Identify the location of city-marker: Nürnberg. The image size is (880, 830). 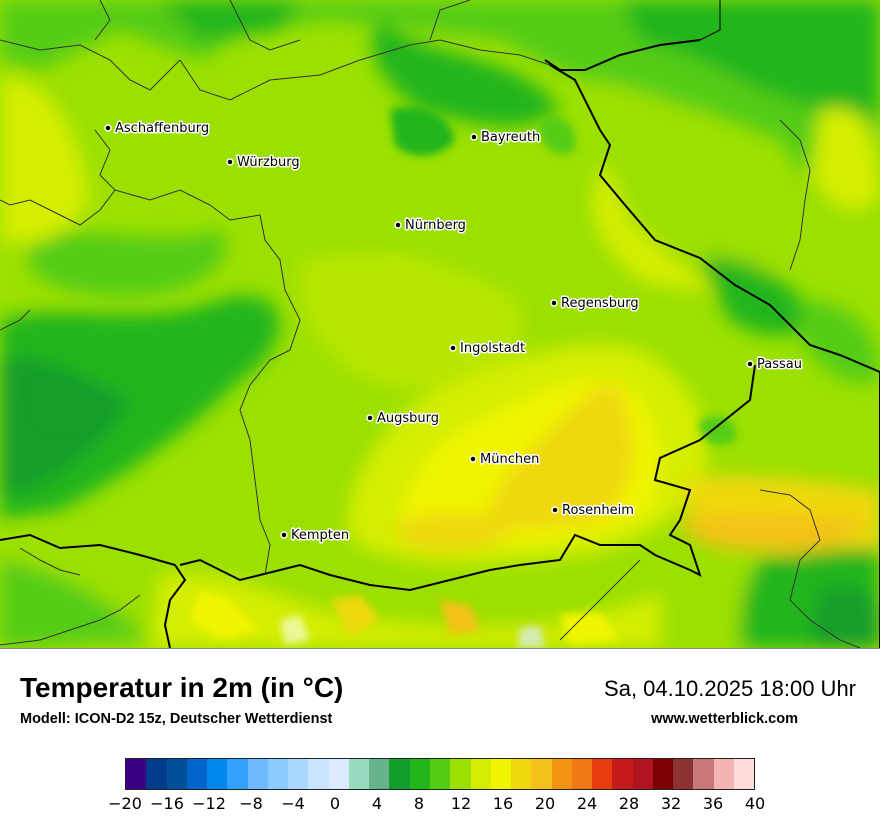
(430, 226).